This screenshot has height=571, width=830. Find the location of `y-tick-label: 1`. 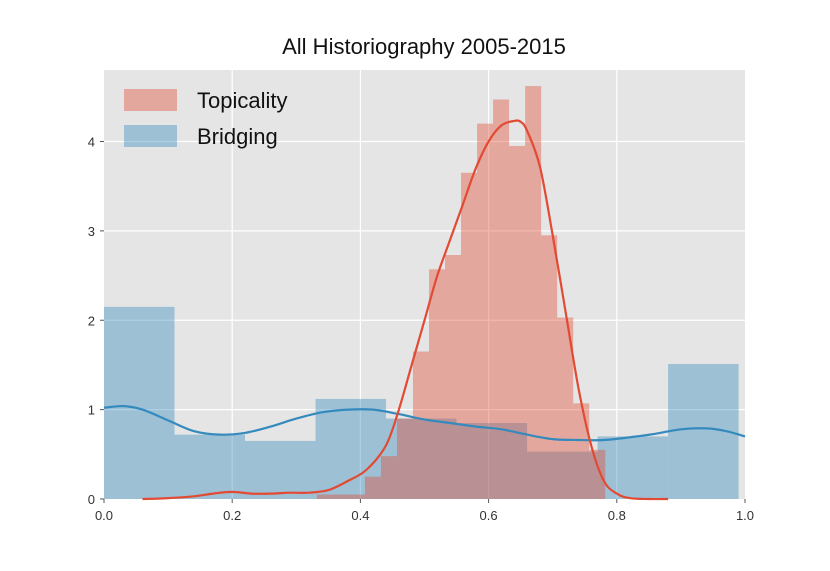

y-tick-label: 1 is located at coordinates (91, 410).